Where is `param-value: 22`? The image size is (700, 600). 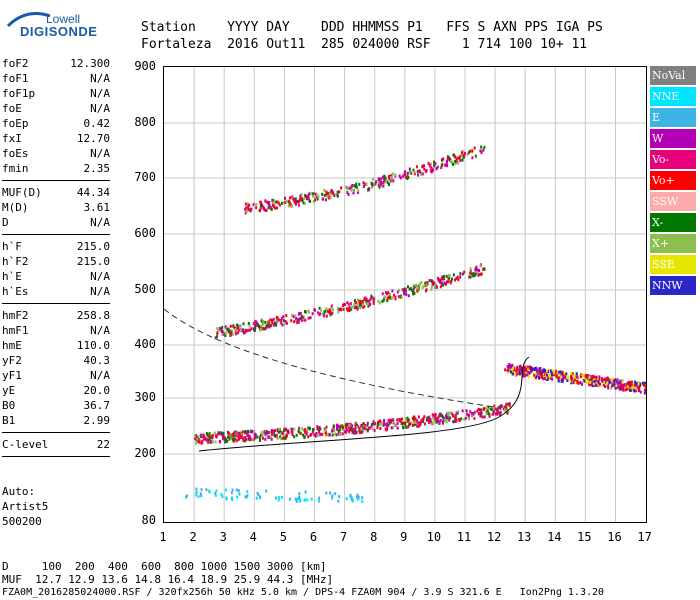
param-value: 22 is located at coordinates (103, 444).